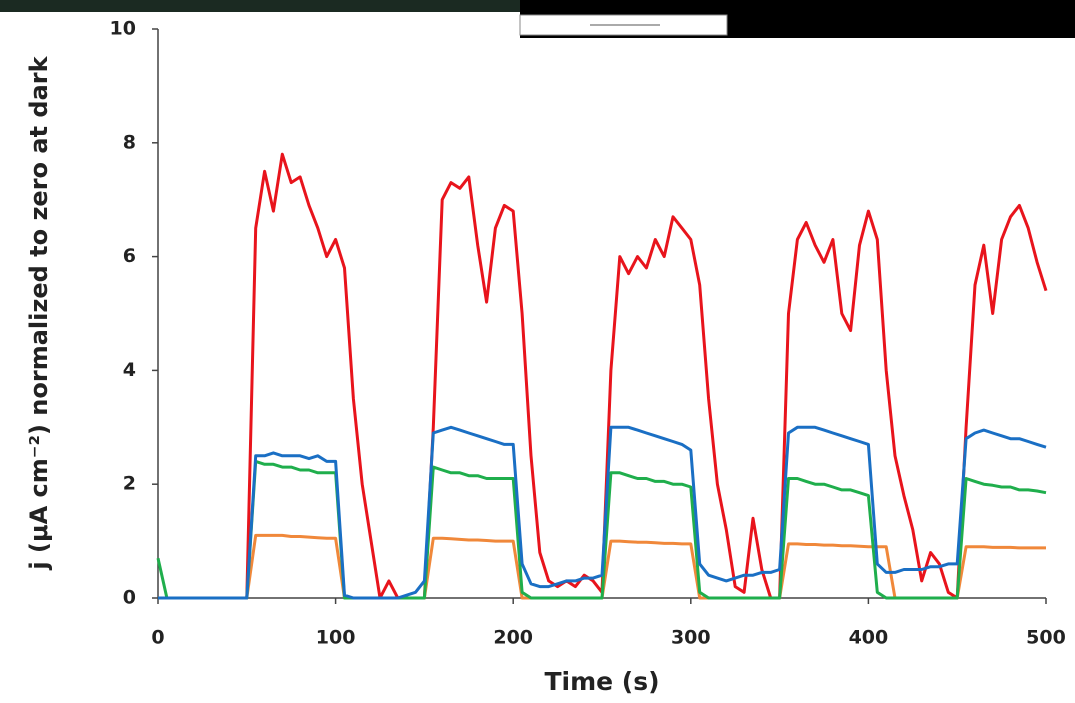  Describe the element at coordinates (691, 638) in the screenshot. I see `x-tick-label: 300` at that location.